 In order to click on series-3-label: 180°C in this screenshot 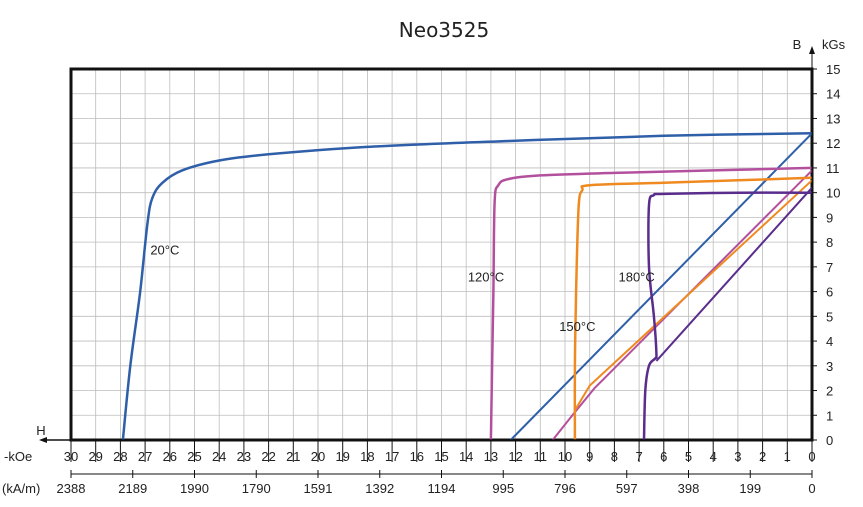, I will do `click(636, 277)`.